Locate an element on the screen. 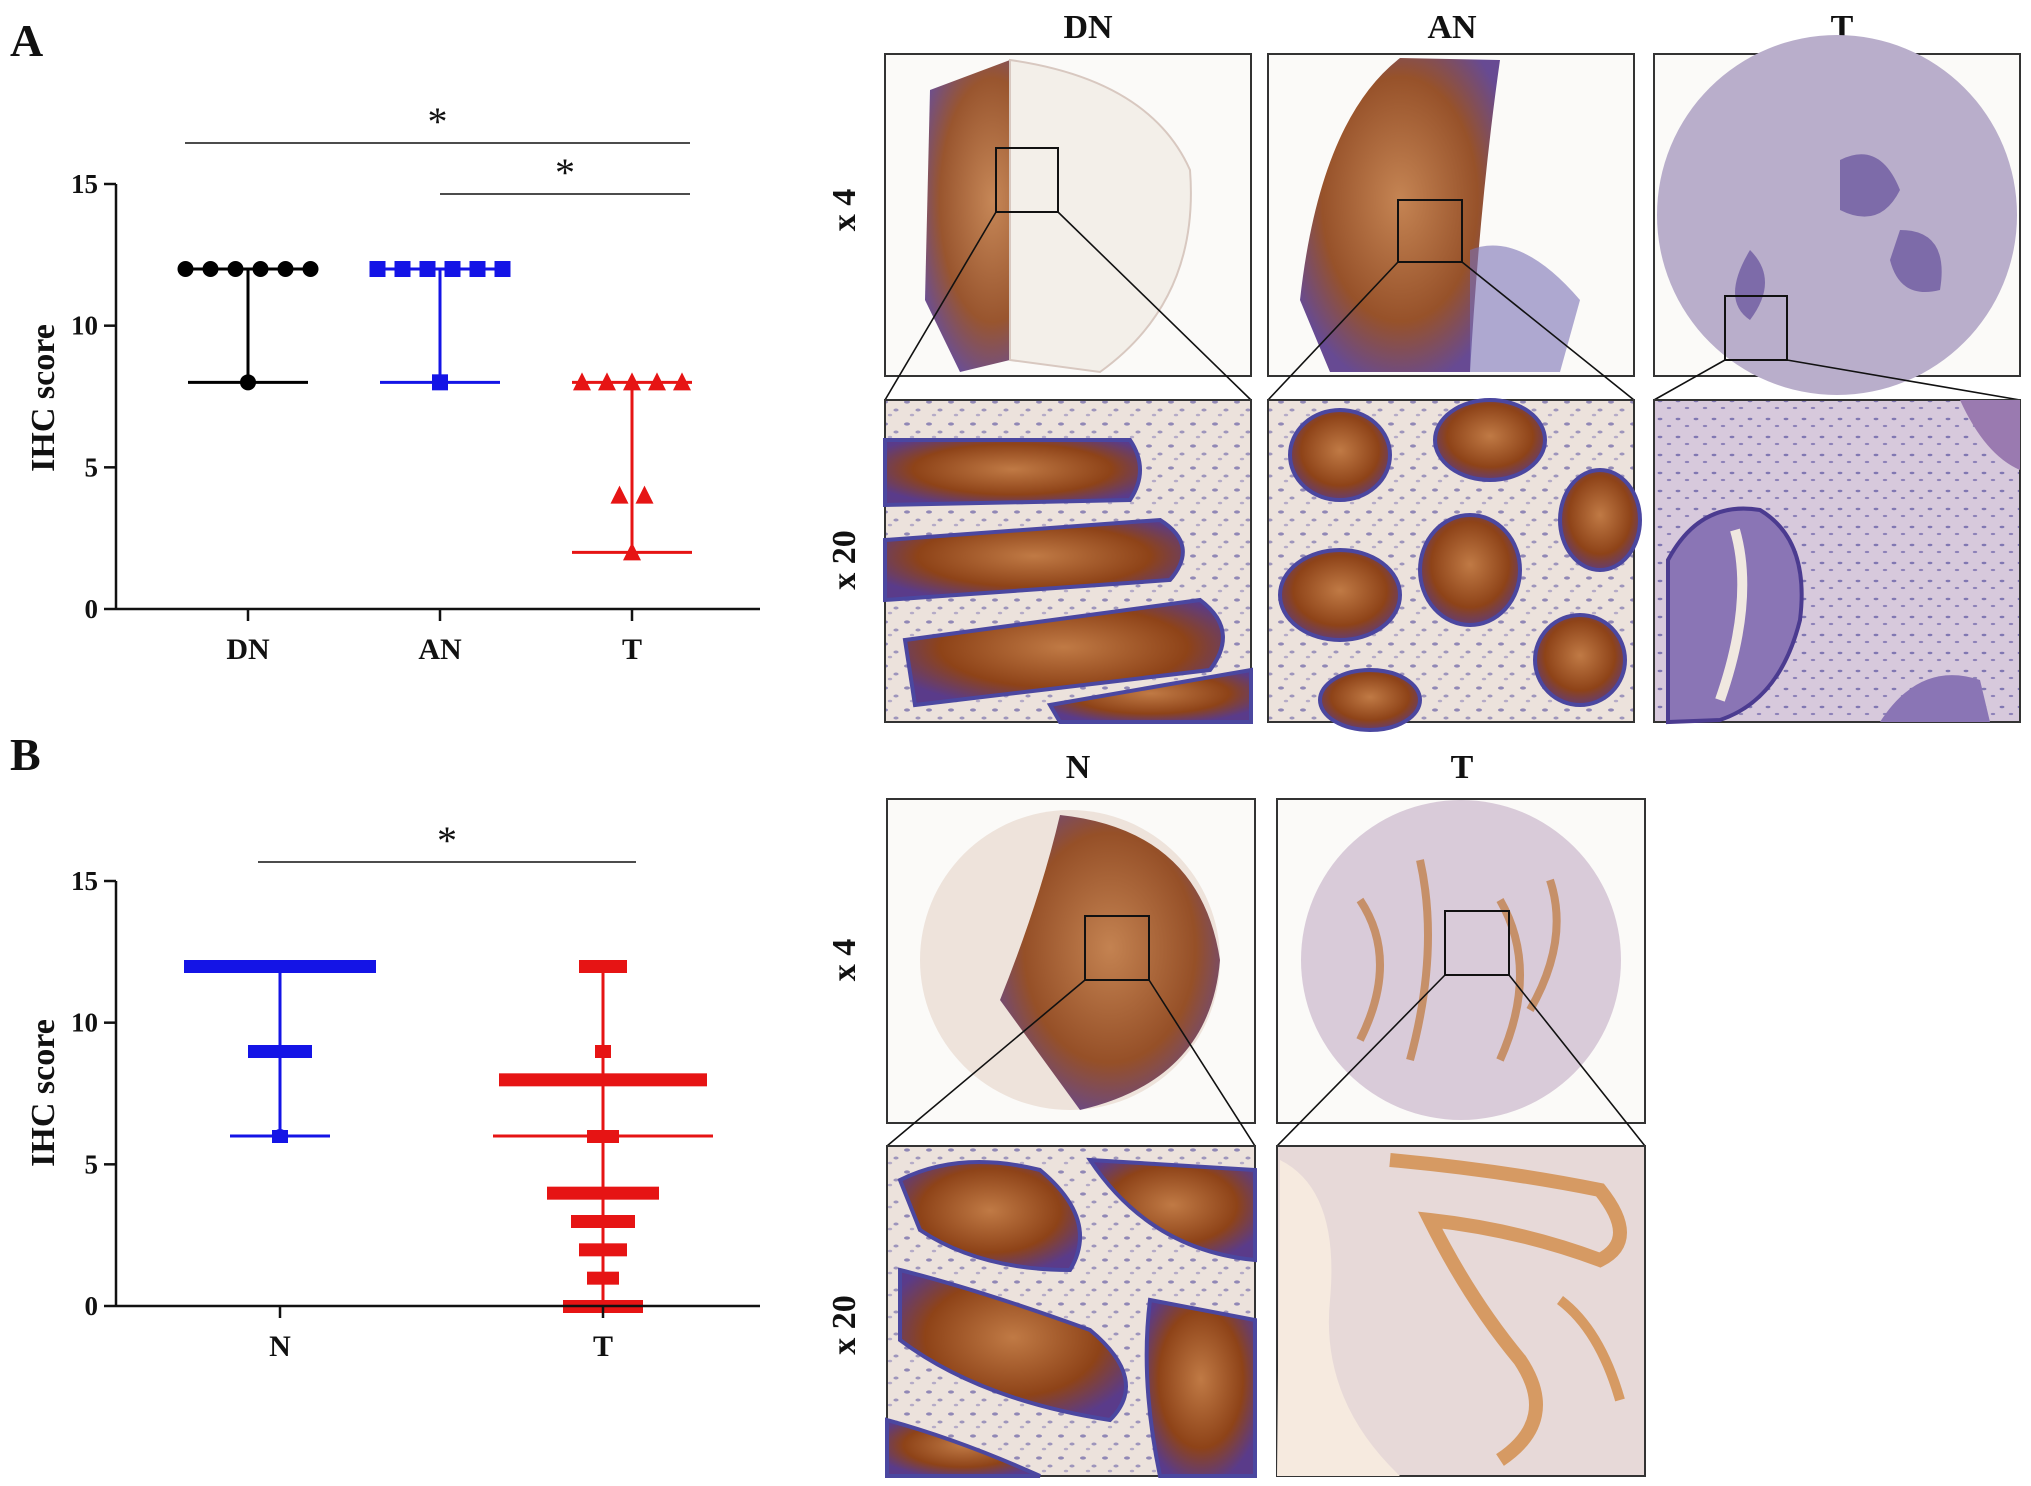 The height and width of the screenshot is (1486, 2031). chart-a-axes: 0 5 10 15 DN AN T * * is located at coordinates (415, 382).